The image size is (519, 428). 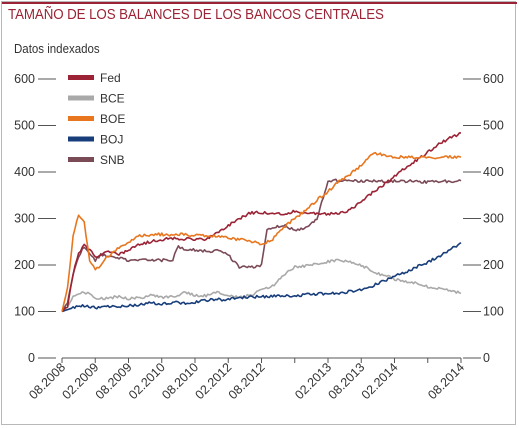 I want to click on x-tick-label: 08.2012, so click(x=247, y=381).